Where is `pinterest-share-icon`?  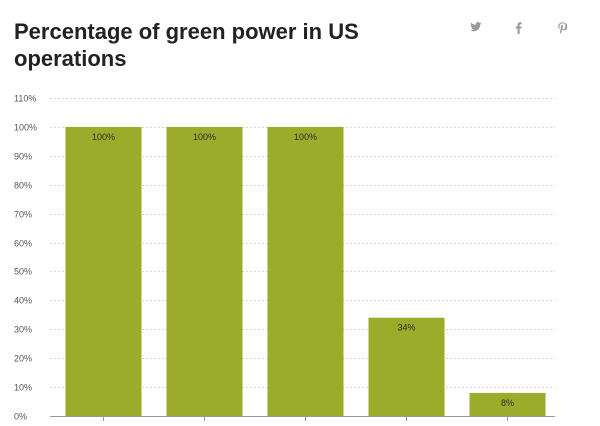 pinterest-share-icon is located at coordinates (562, 28).